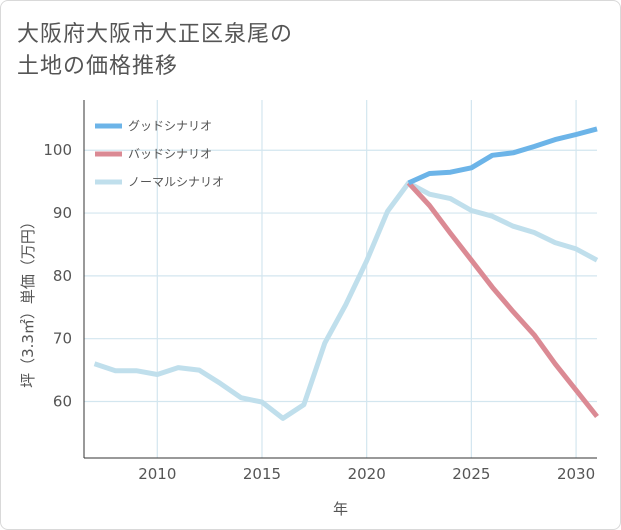 Image resolution: width=621 pixels, height=530 pixels. What do you see at coordinates (502, 300) in the screenshot?
I see `series-line-bad` at bounding box center [502, 300].